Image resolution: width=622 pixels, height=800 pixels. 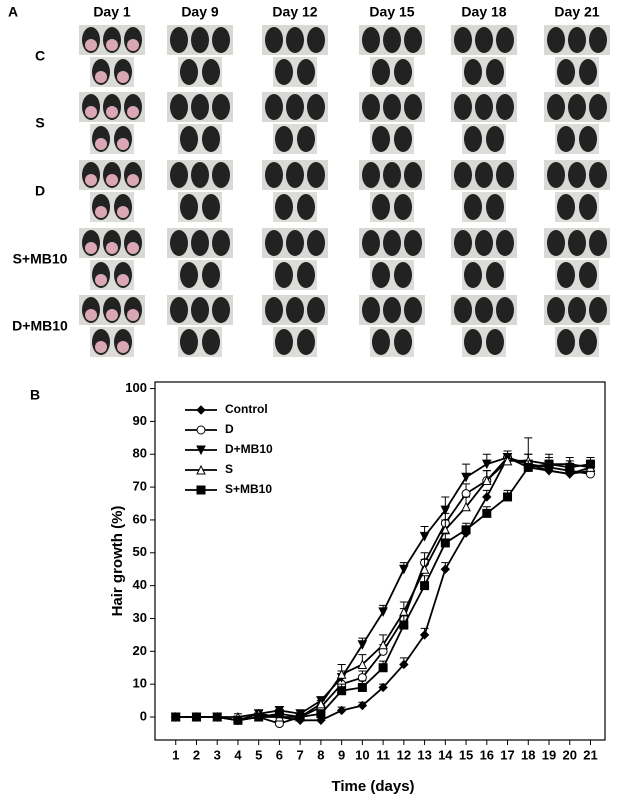 What do you see at coordinates (590, 754) in the screenshot?
I see `x-tick-label: 21` at bounding box center [590, 754].